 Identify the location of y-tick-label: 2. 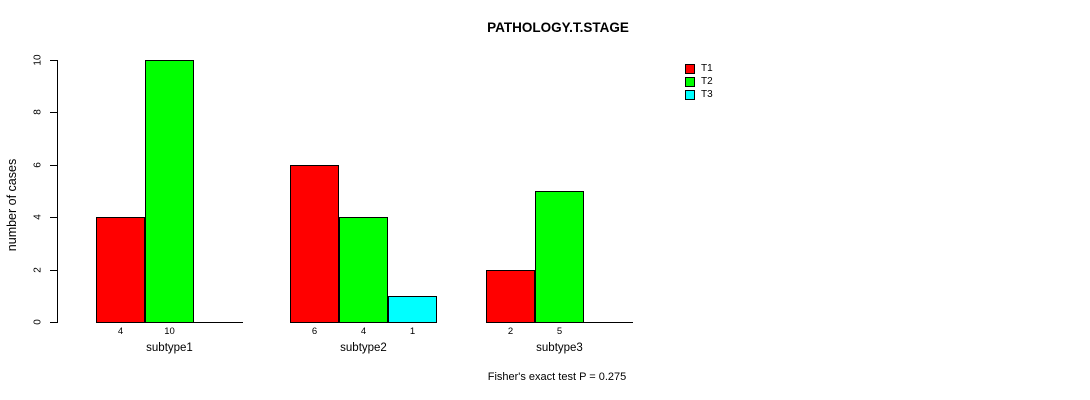
(38, 269).